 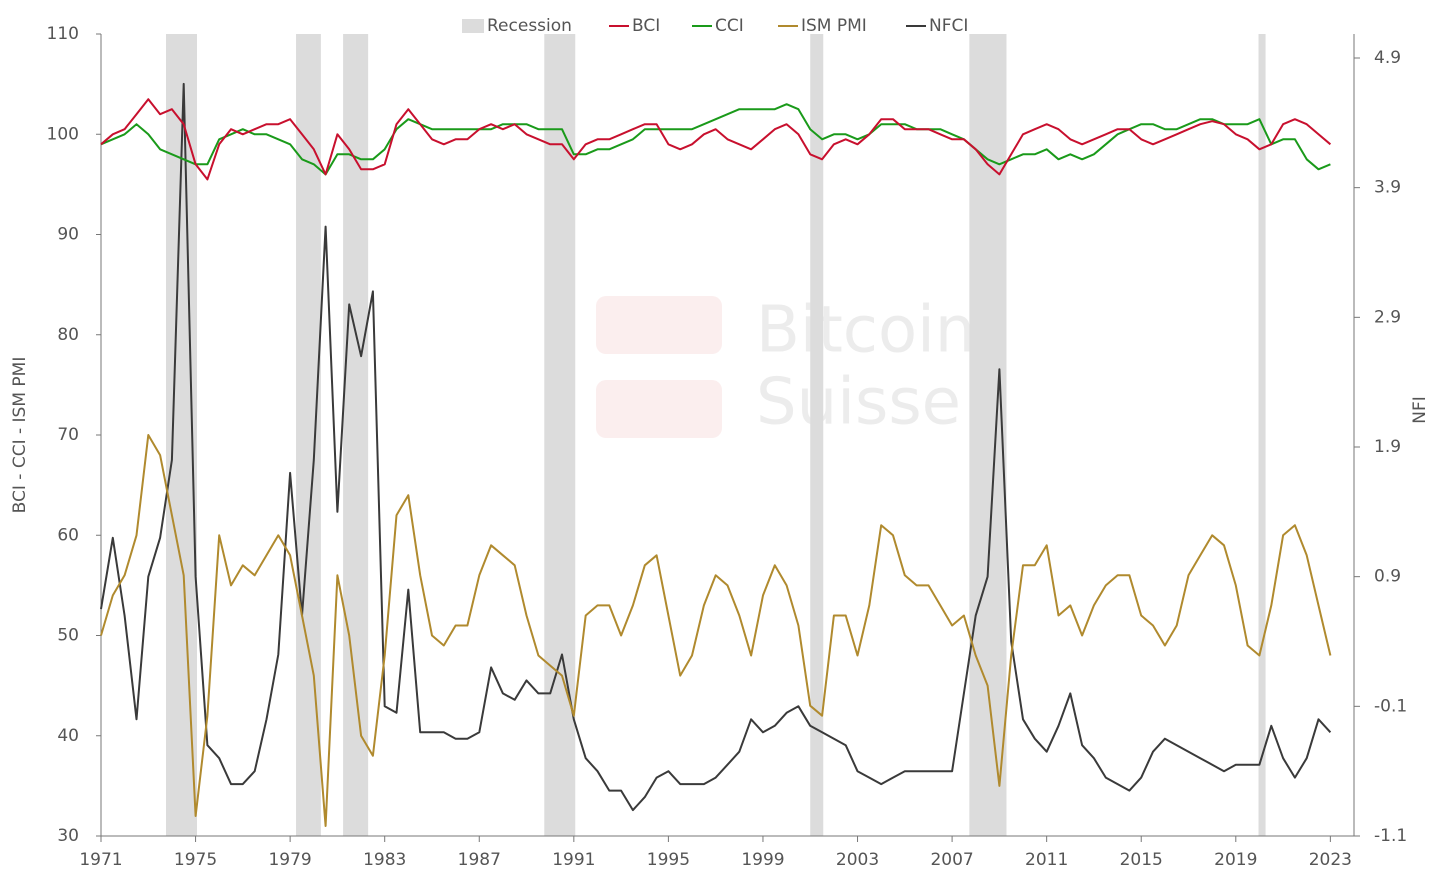 What do you see at coordinates (68, 736) in the screenshot?
I see `y-tick-label: 40` at bounding box center [68, 736].